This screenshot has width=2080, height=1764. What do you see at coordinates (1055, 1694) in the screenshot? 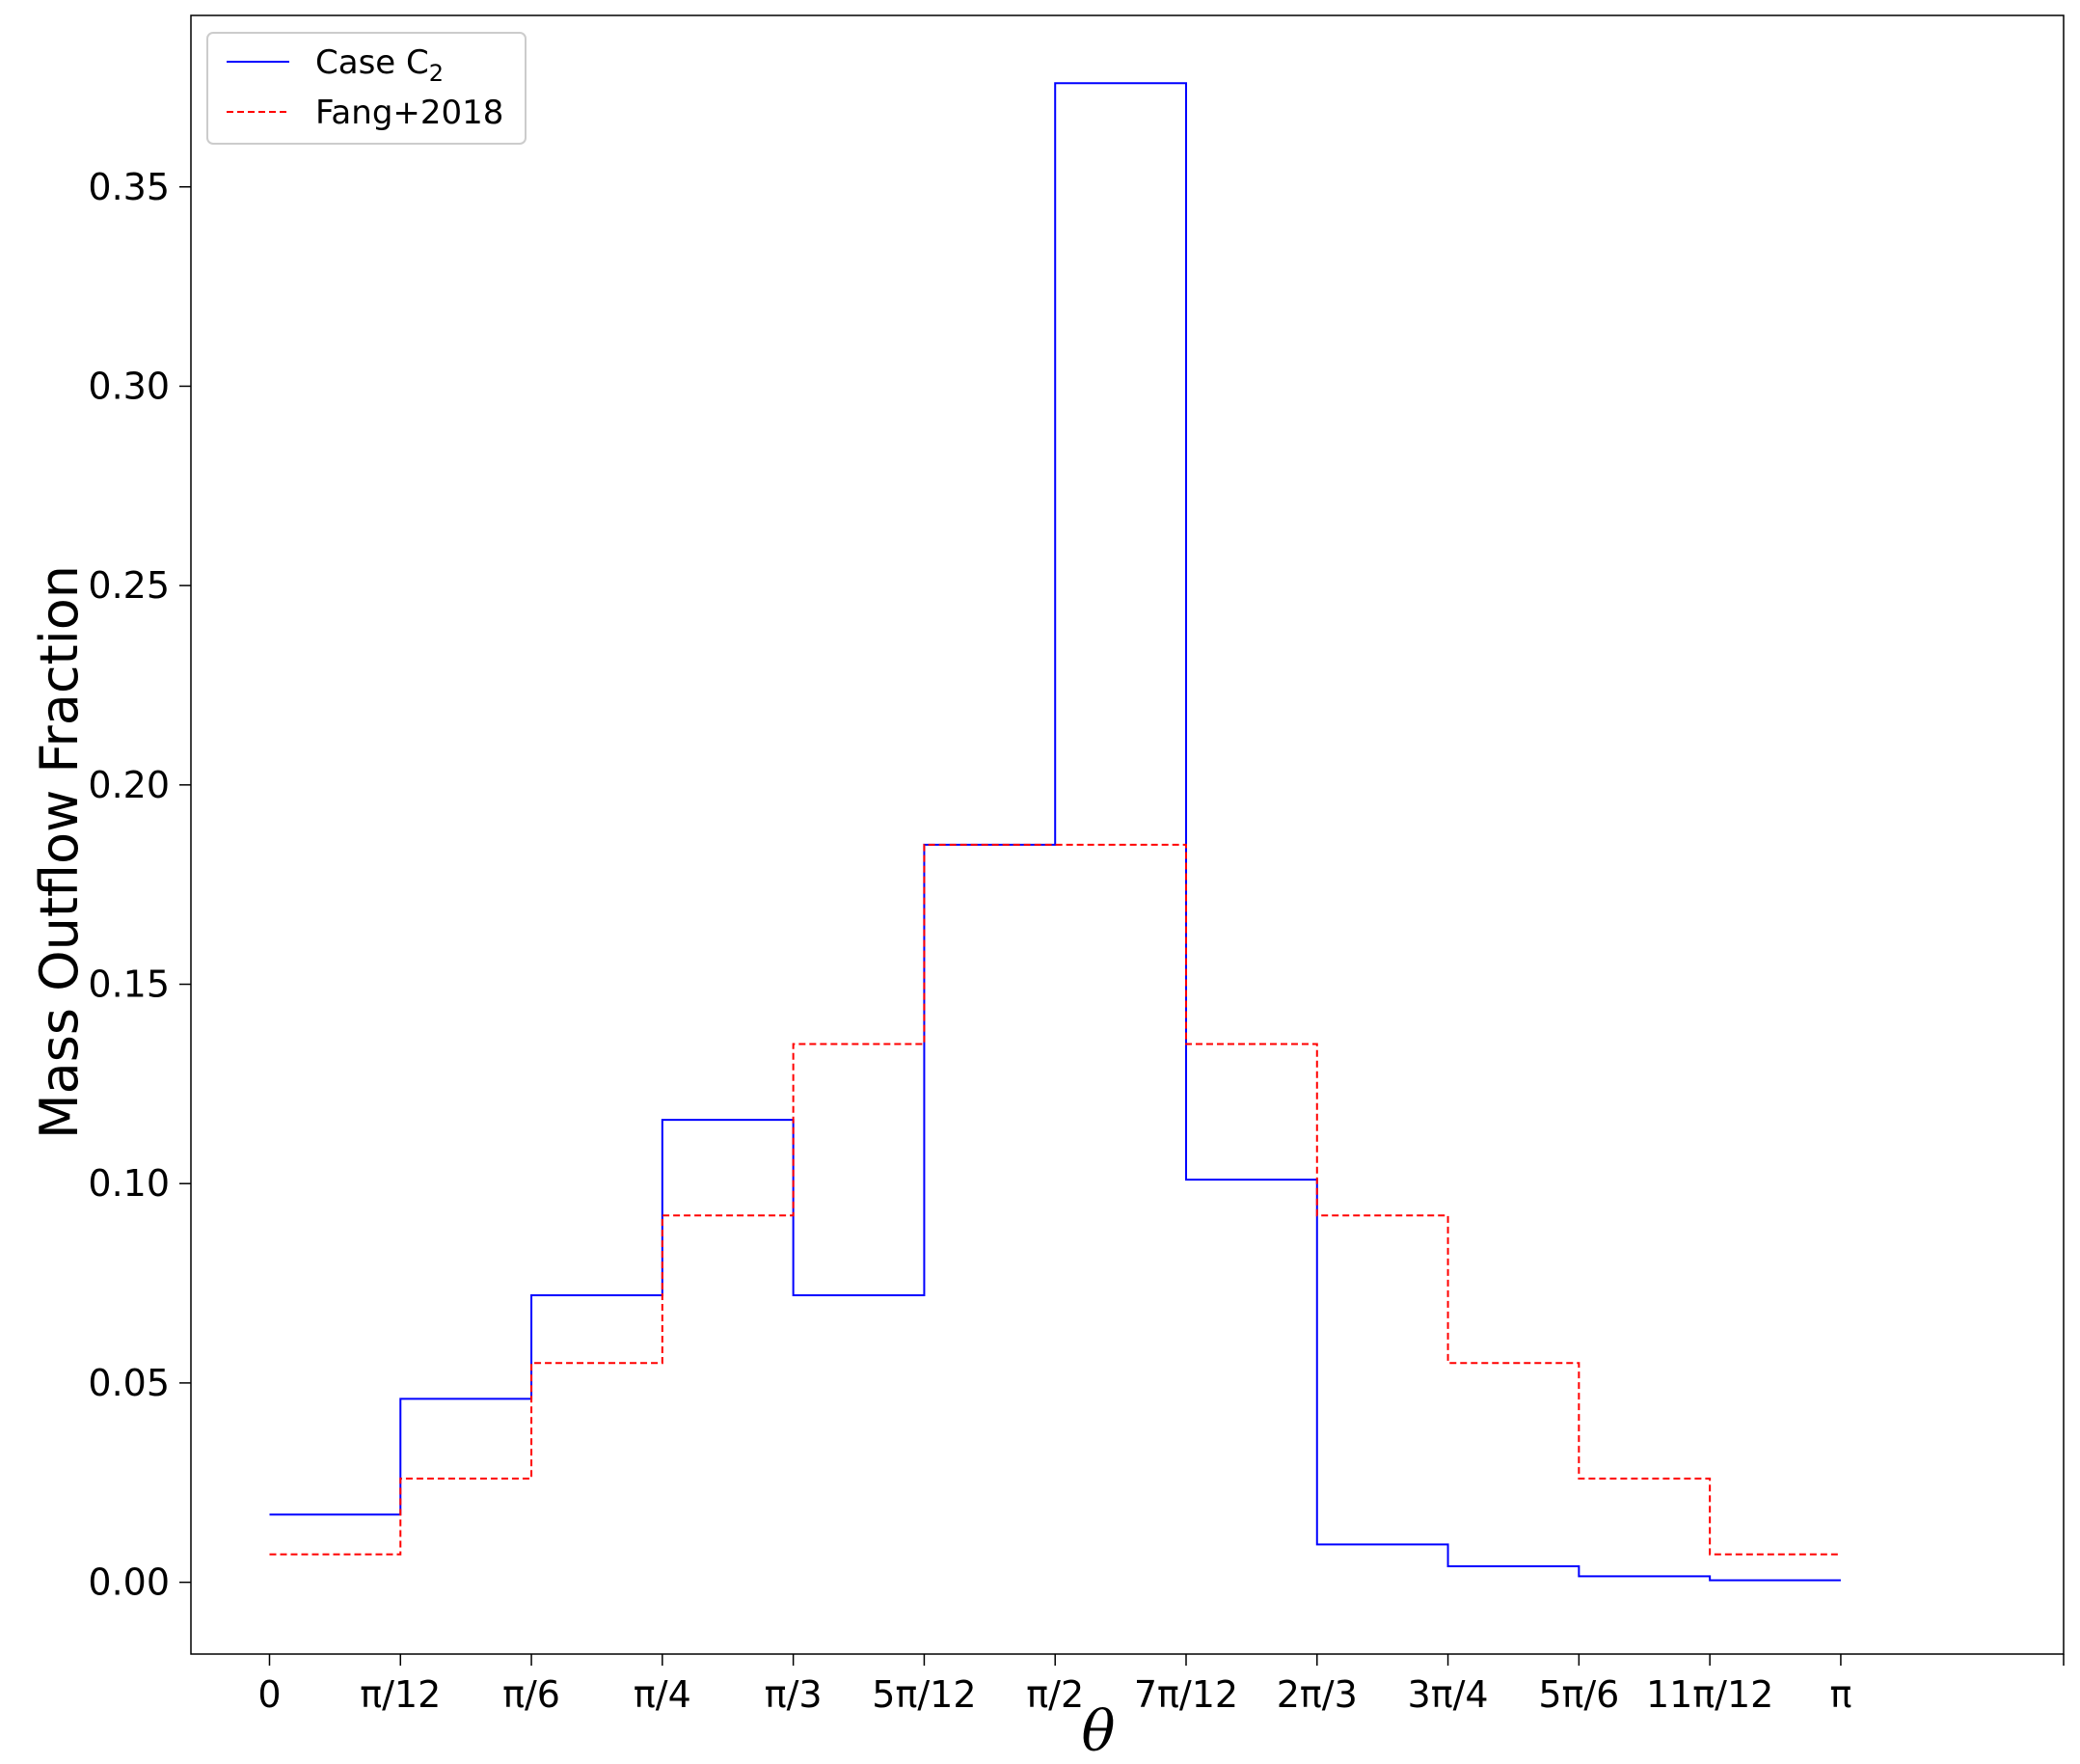
I see `x-tick-label: π/2` at bounding box center [1055, 1694].